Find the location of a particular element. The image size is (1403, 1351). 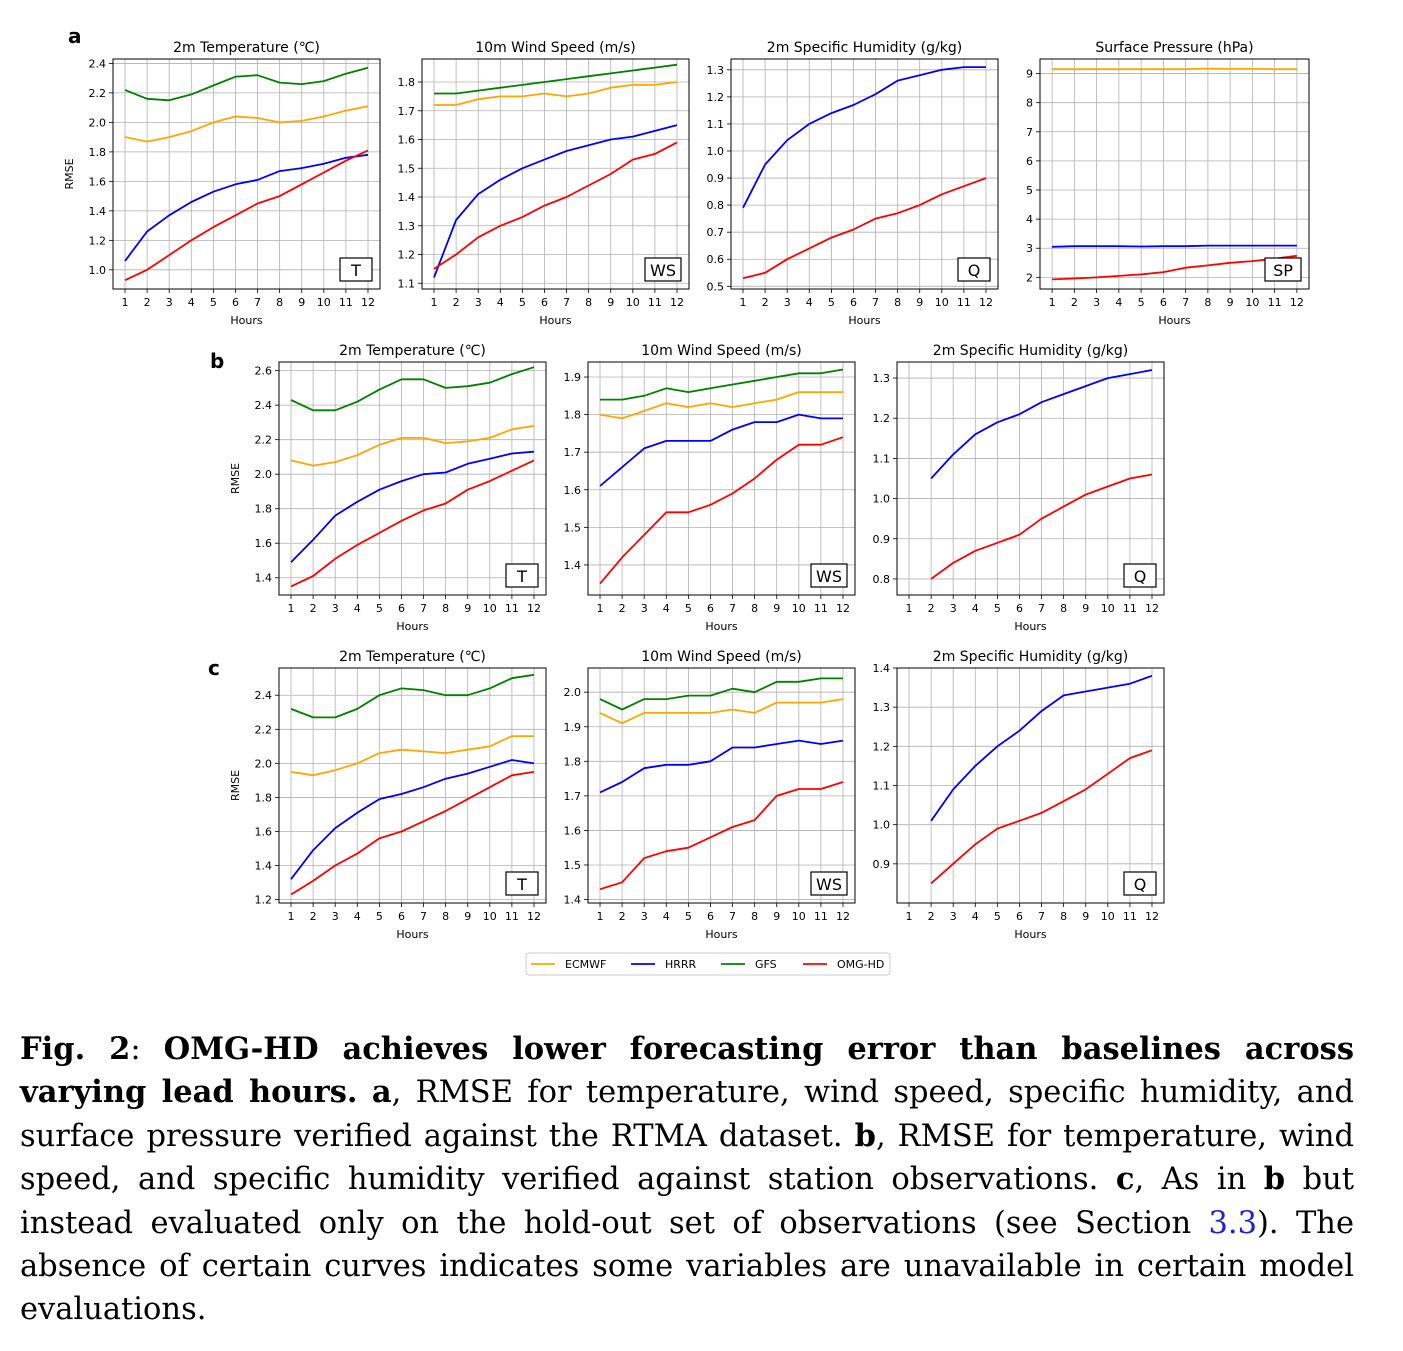

caption-ref-b: b is located at coordinates (1274, 1179).